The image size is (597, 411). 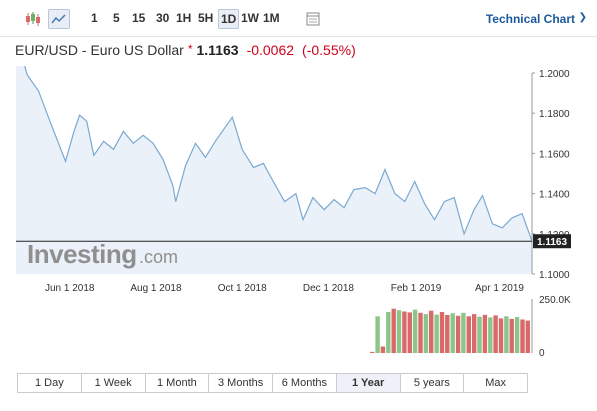 I want to click on timeframe-5h: 5H, so click(x=206, y=18).